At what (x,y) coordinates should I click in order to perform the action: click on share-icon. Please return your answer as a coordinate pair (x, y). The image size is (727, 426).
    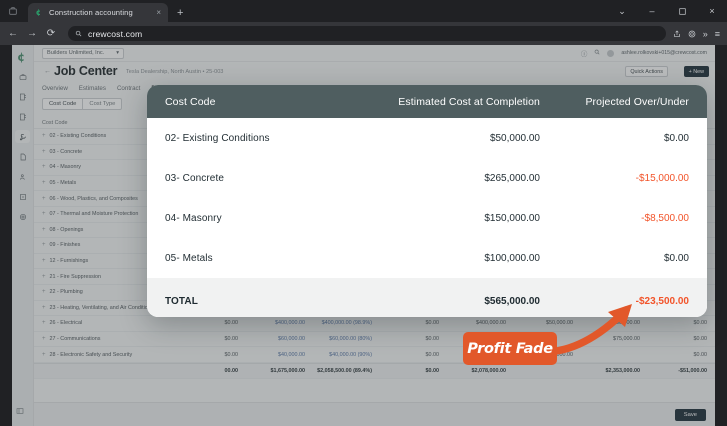
    Looking at the image, I should click on (677, 34).